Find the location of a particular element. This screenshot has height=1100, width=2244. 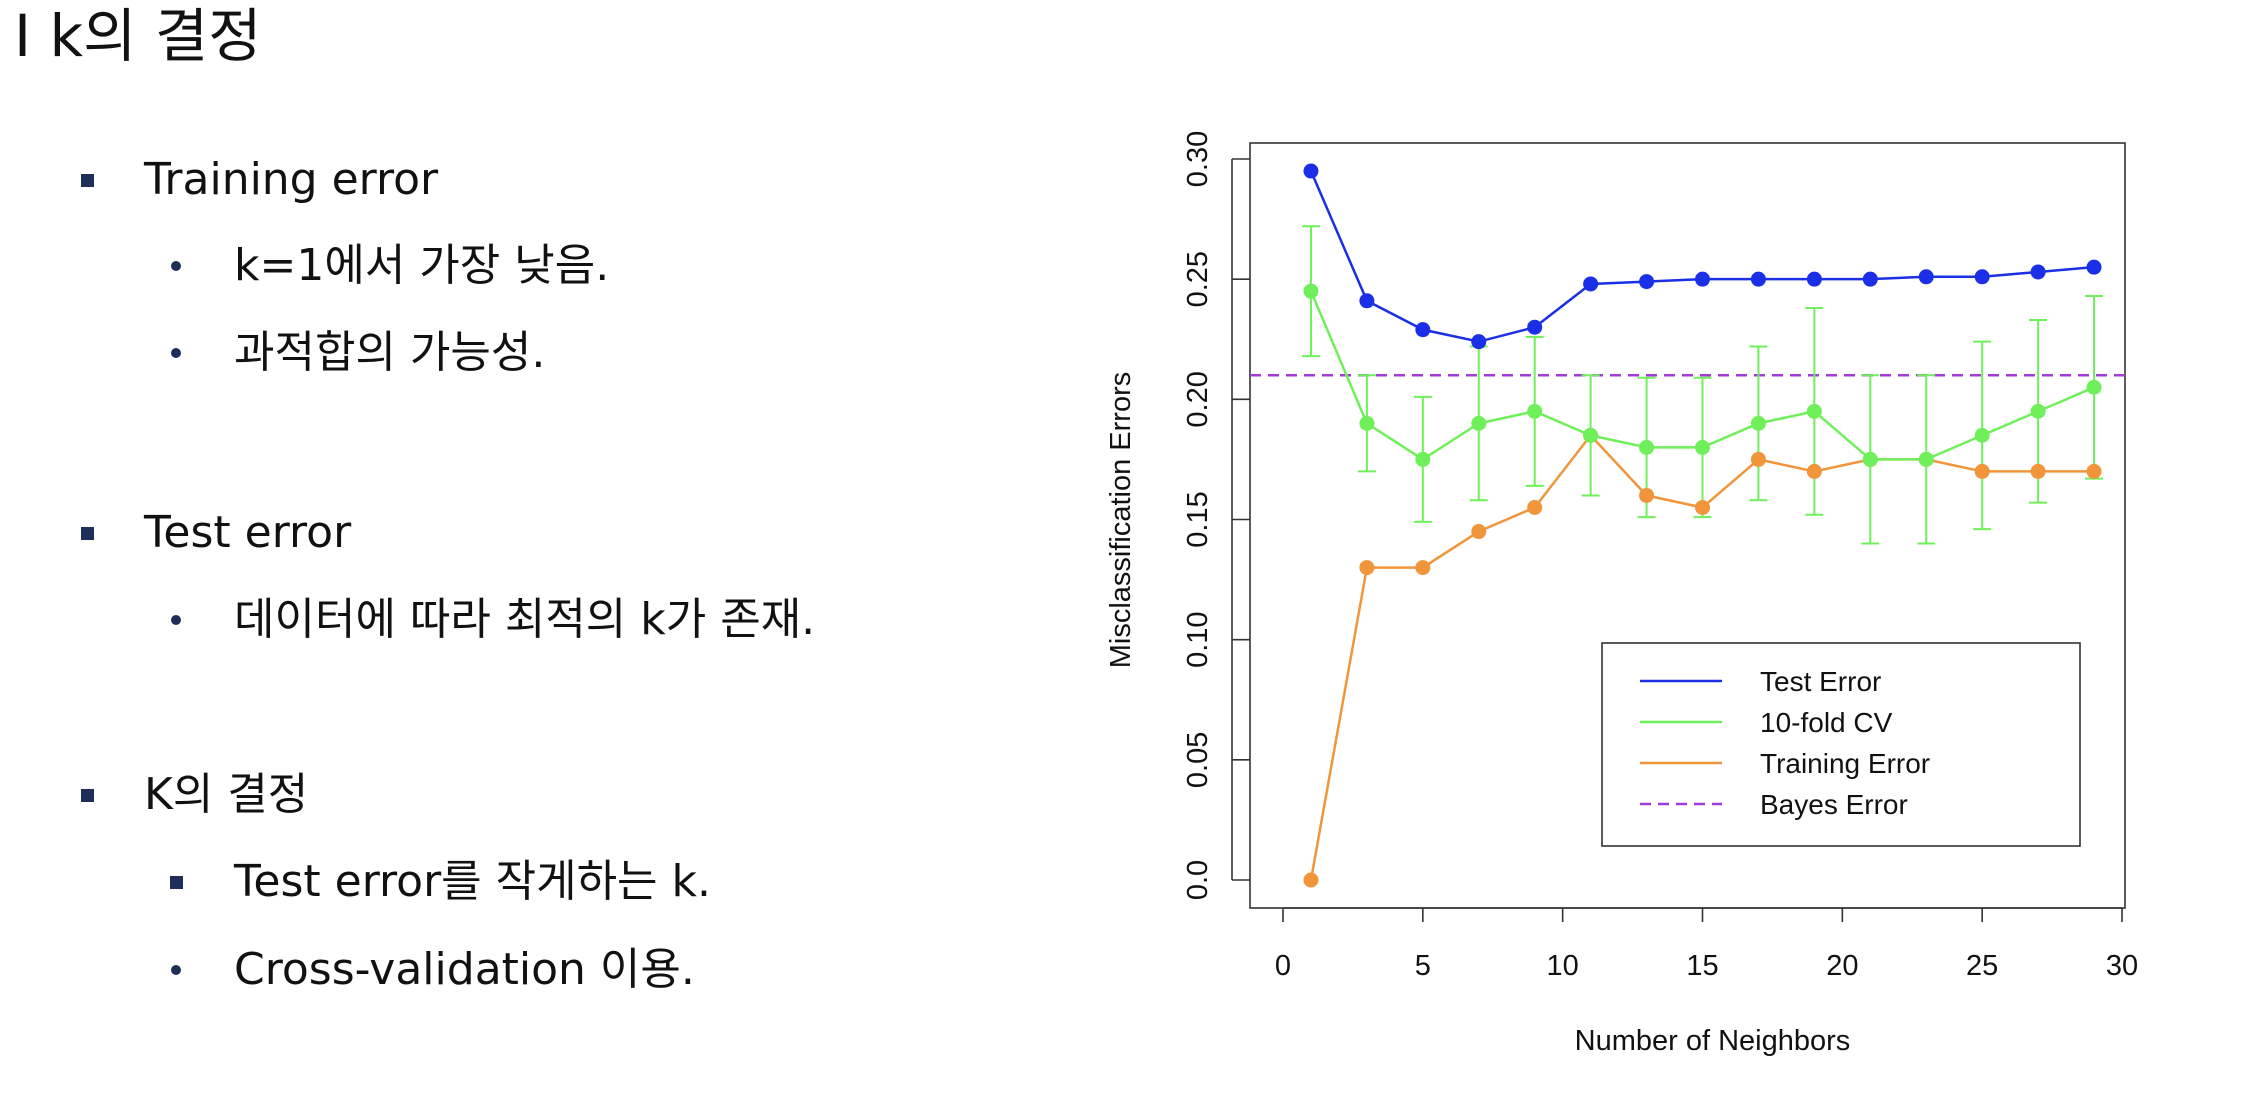

bullet-text: Training error is located at coordinates (291, 179).